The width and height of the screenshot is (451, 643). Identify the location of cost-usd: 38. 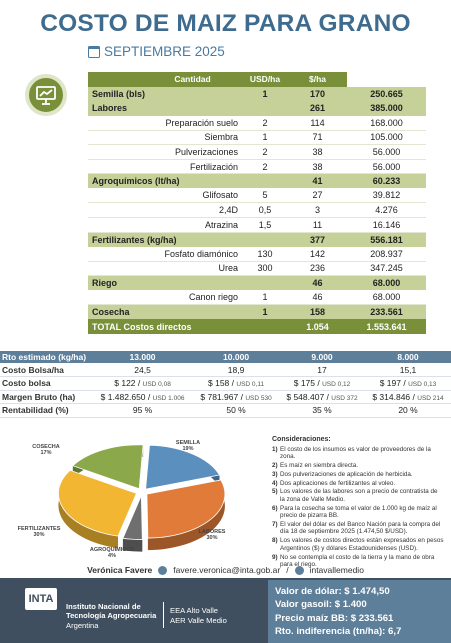
(317, 152).